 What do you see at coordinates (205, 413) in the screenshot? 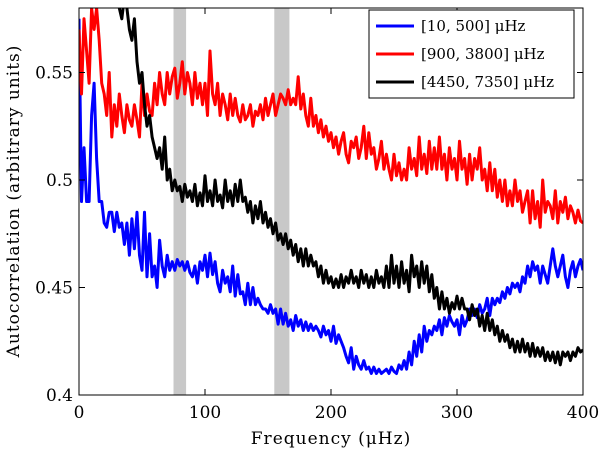
I see `x-tick-label: 100` at bounding box center [205, 413].